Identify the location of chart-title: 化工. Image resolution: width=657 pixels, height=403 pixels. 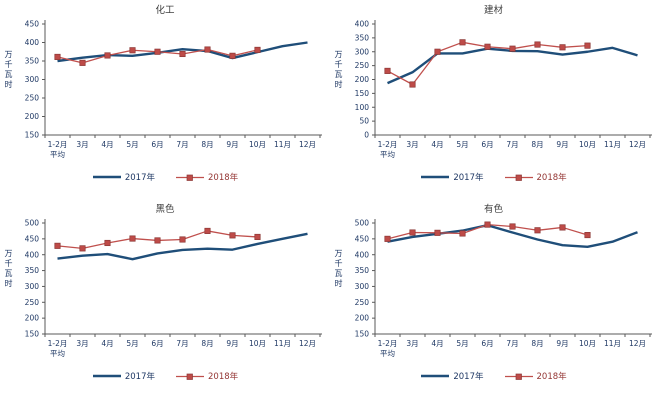
(165, 10).